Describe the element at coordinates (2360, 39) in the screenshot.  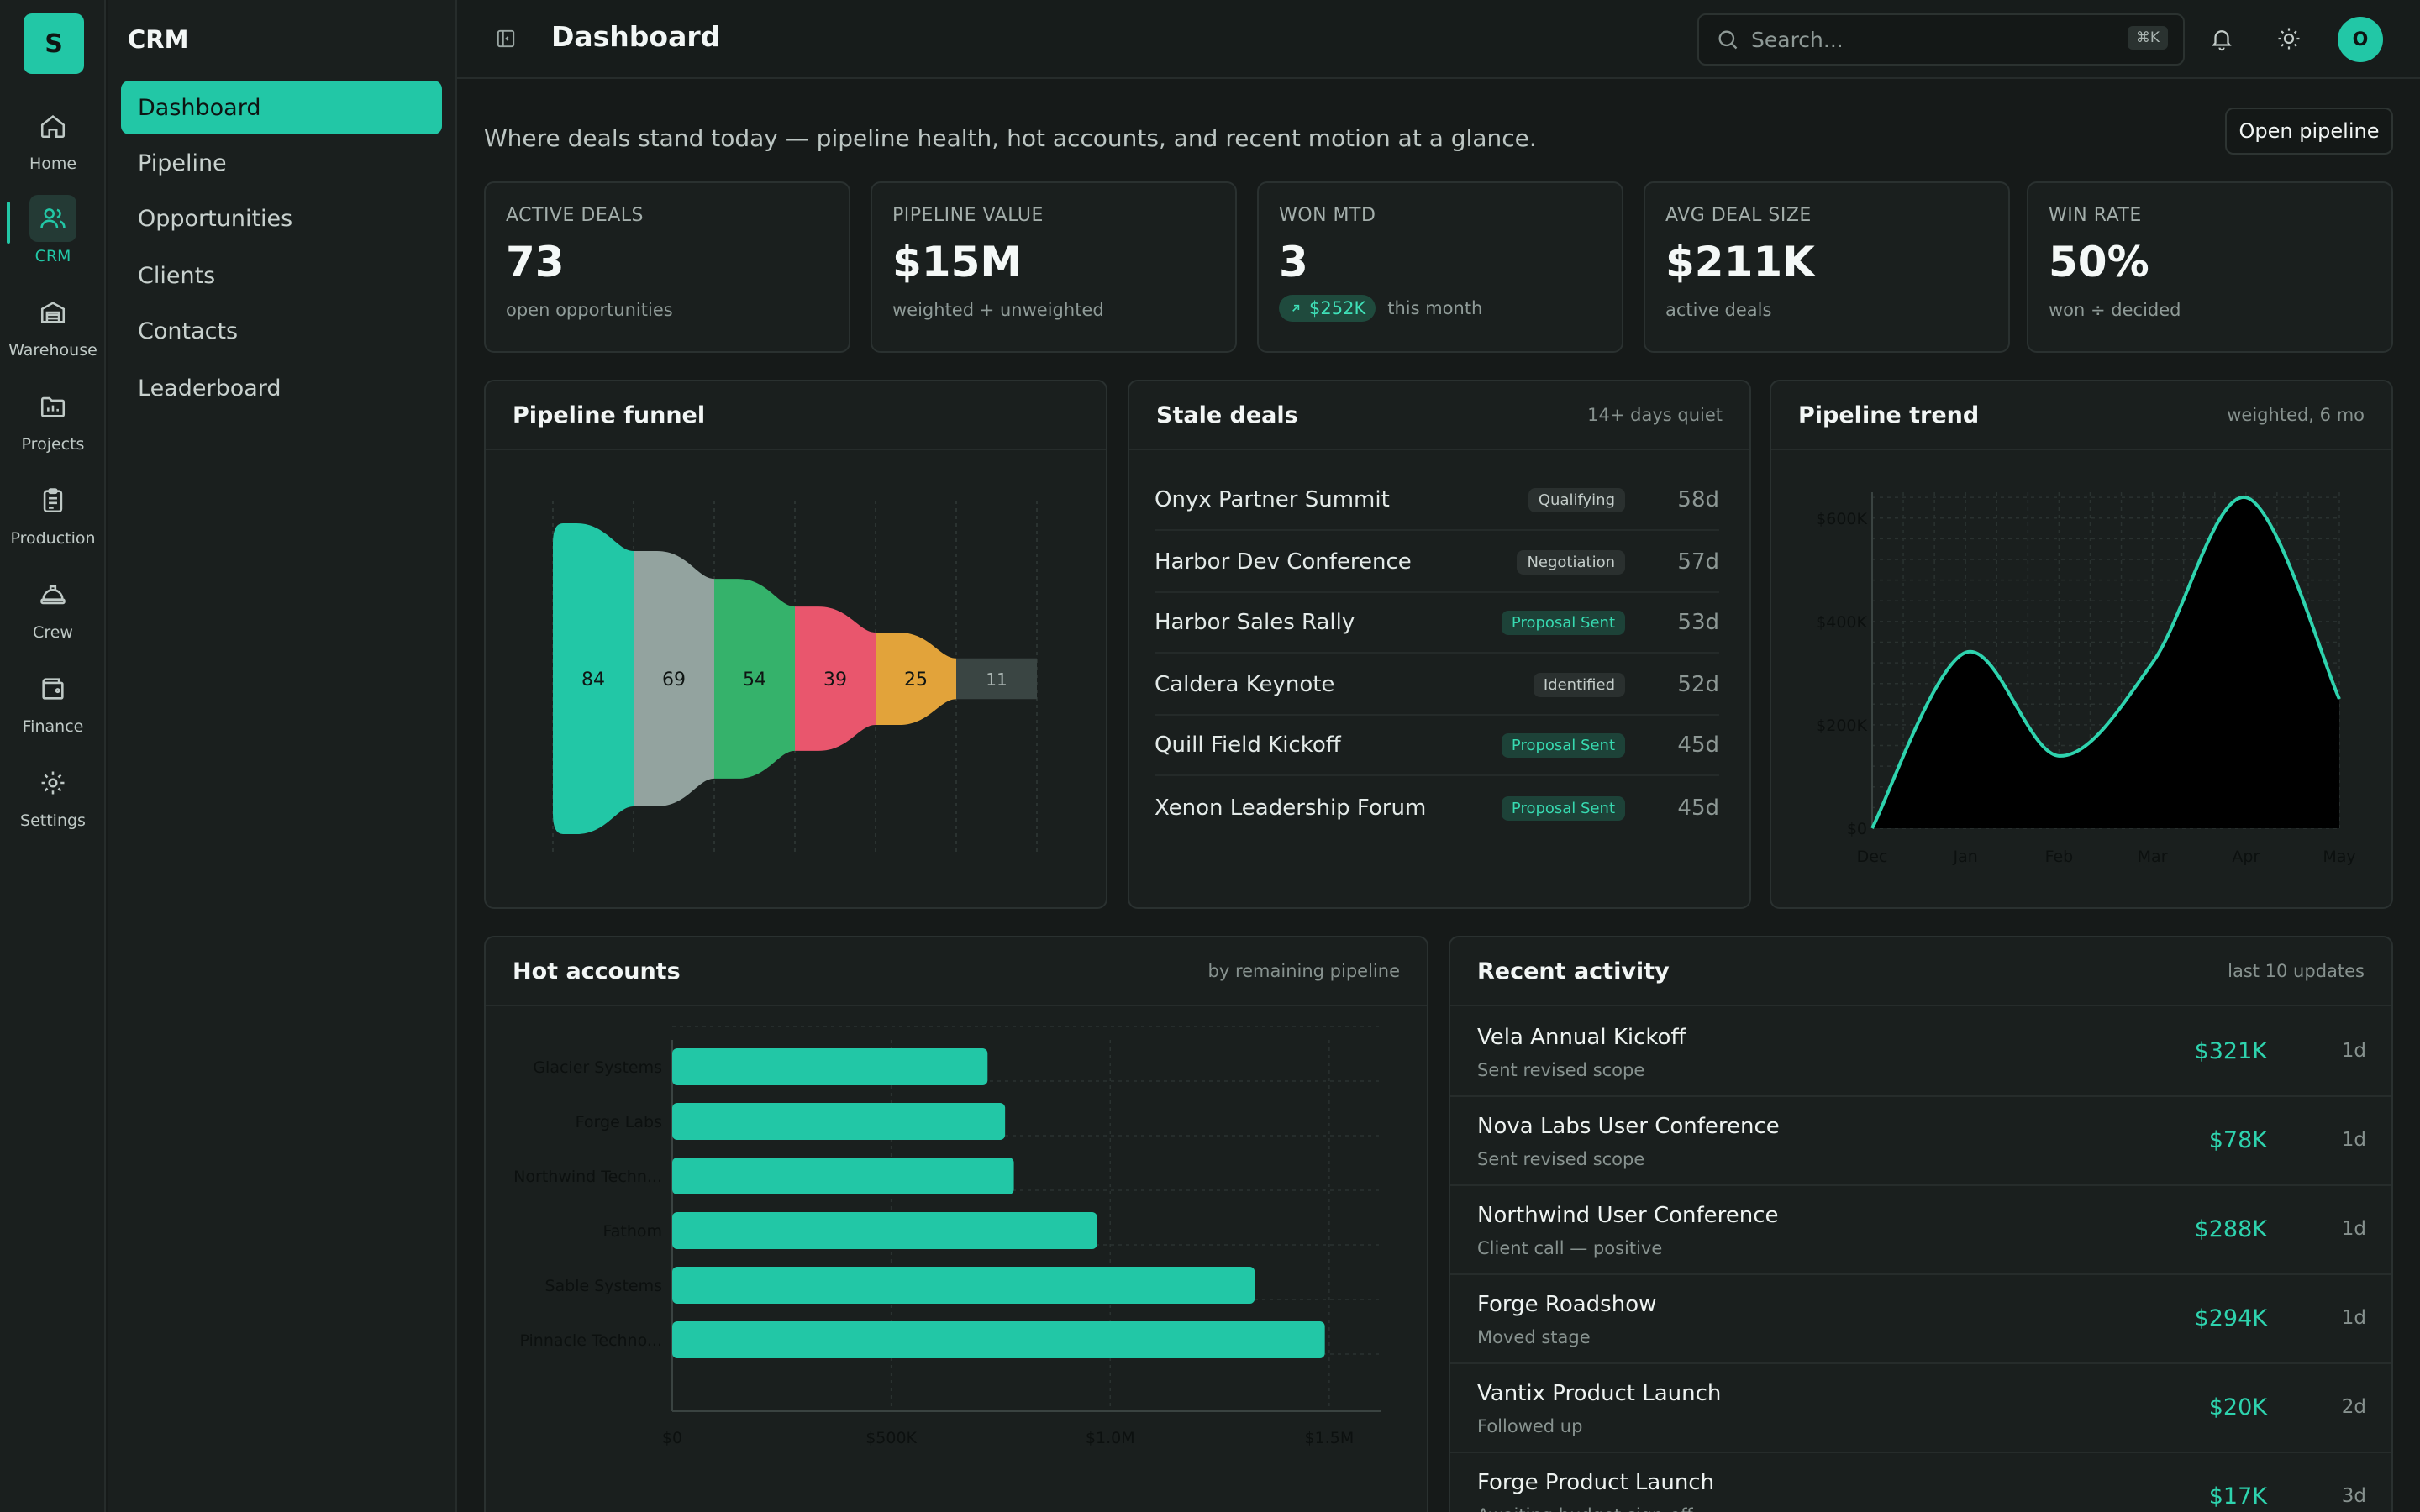
I see `avatar: O` at that location.